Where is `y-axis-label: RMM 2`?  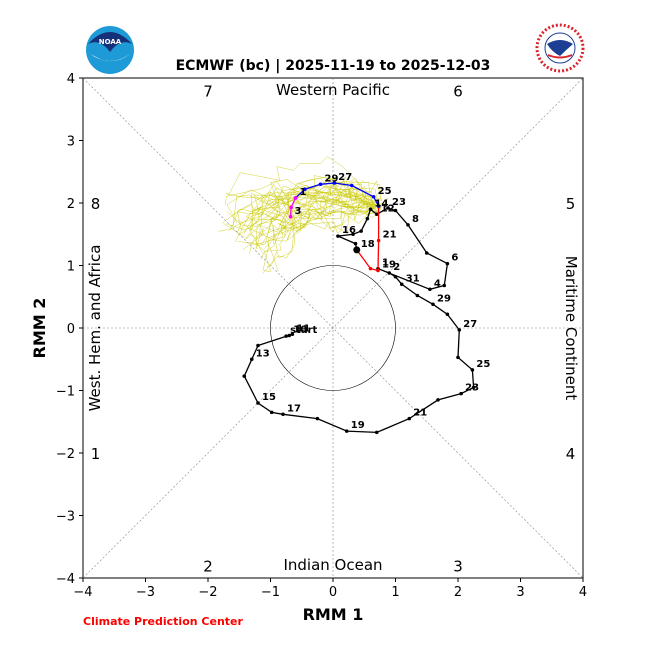
y-axis-label: RMM 2 is located at coordinates (39, 328).